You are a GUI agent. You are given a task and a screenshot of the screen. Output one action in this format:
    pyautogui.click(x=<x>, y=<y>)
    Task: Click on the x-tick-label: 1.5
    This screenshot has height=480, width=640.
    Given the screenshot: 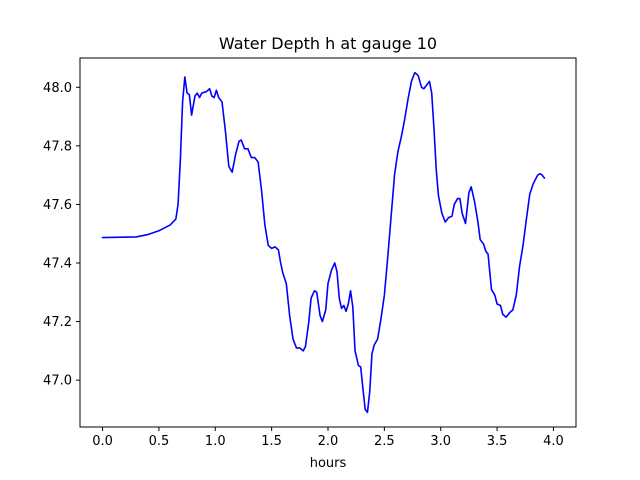 What is the action you would take?
    pyautogui.click(x=271, y=441)
    